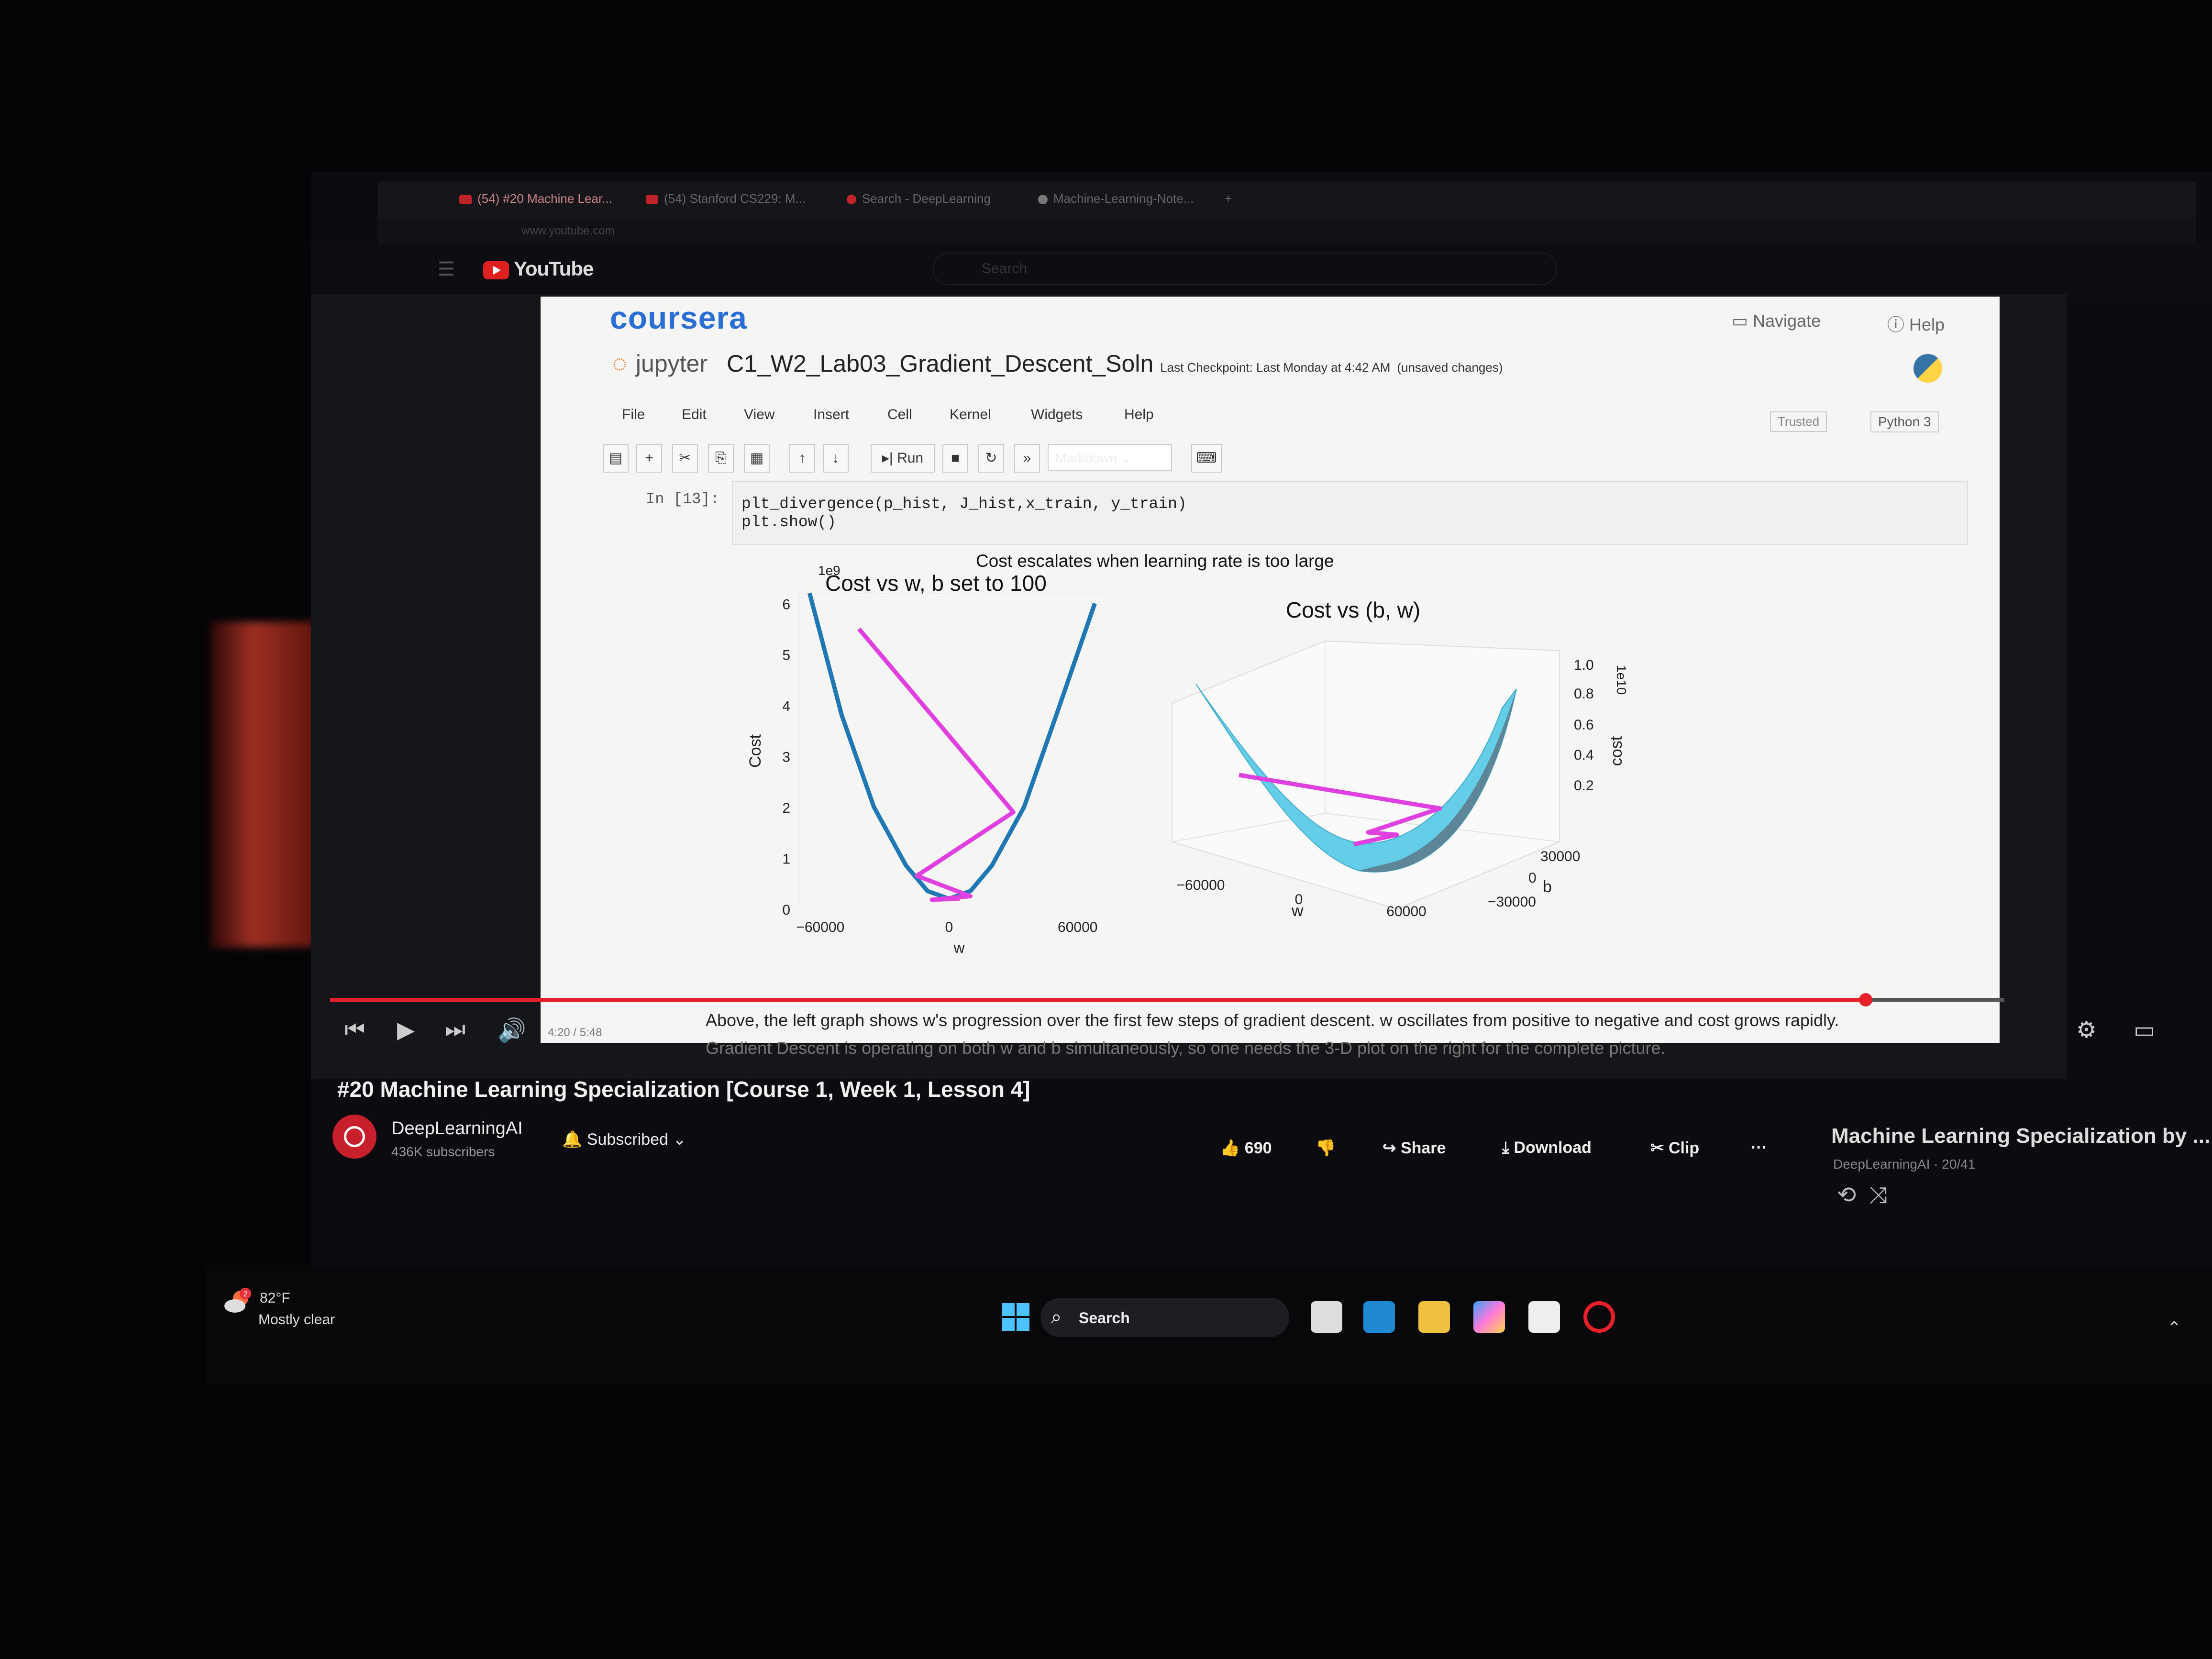 Image resolution: width=2212 pixels, height=1659 pixels. Describe the element at coordinates (829, 570) in the screenshot. I see `y-scale-label: 1e9` at that location.